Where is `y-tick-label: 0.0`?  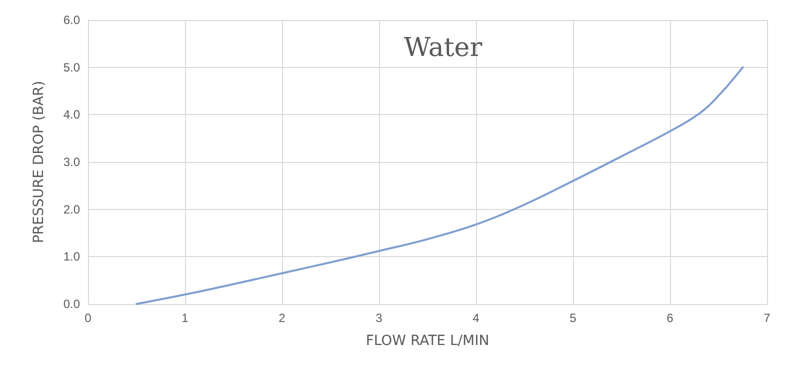
y-tick-label: 0.0 is located at coordinates (71, 304).